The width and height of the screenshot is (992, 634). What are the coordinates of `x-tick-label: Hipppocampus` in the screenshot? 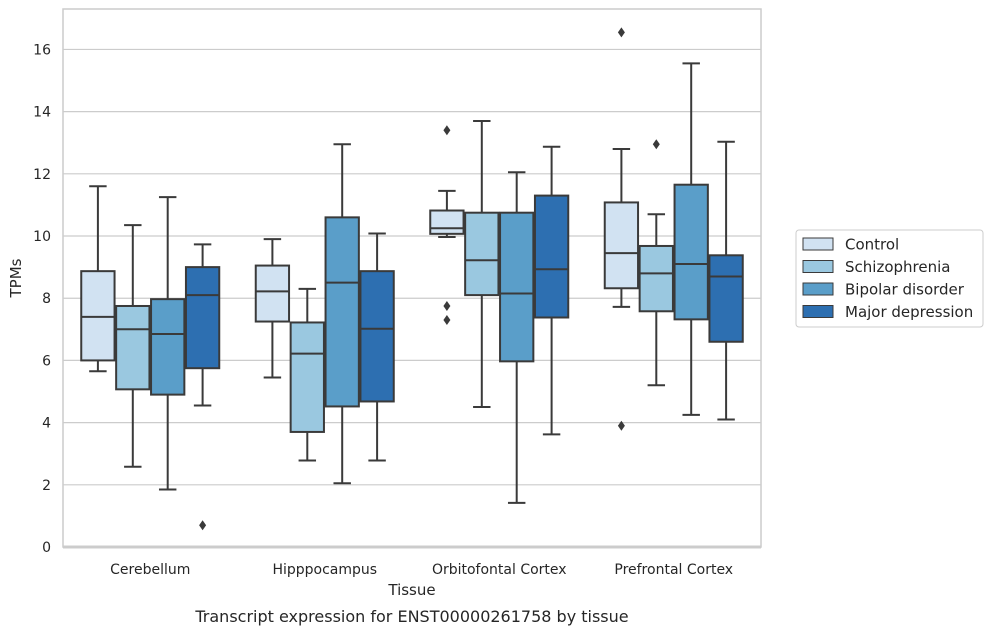 It's located at (324, 570).